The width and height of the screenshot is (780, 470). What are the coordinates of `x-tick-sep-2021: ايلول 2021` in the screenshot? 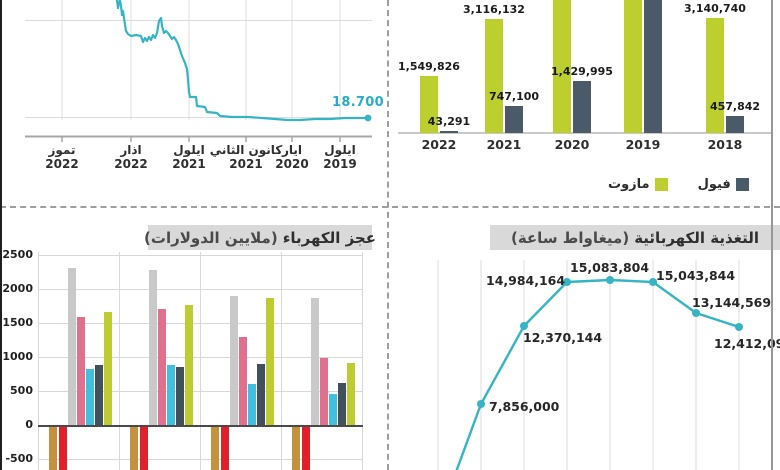 It's located at (189, 157).